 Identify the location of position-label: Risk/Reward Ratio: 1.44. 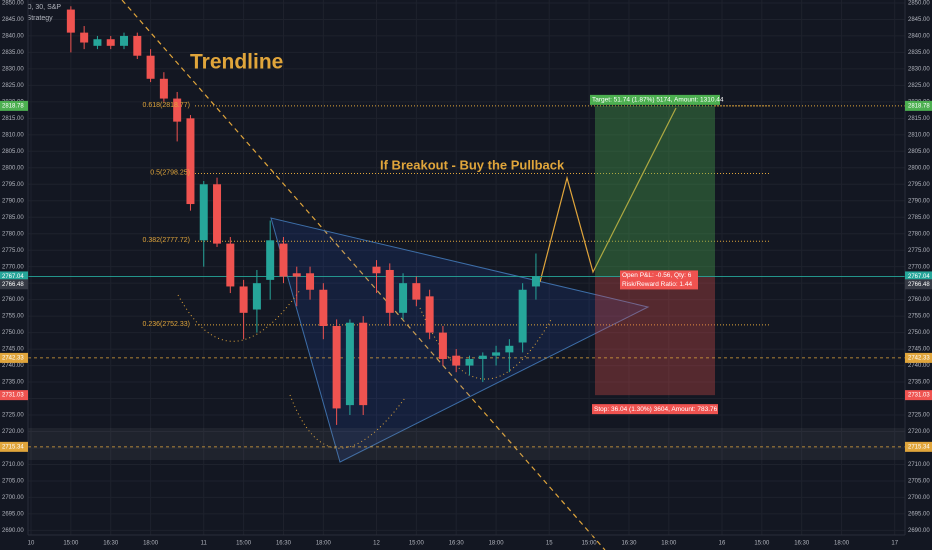
(657, 284).